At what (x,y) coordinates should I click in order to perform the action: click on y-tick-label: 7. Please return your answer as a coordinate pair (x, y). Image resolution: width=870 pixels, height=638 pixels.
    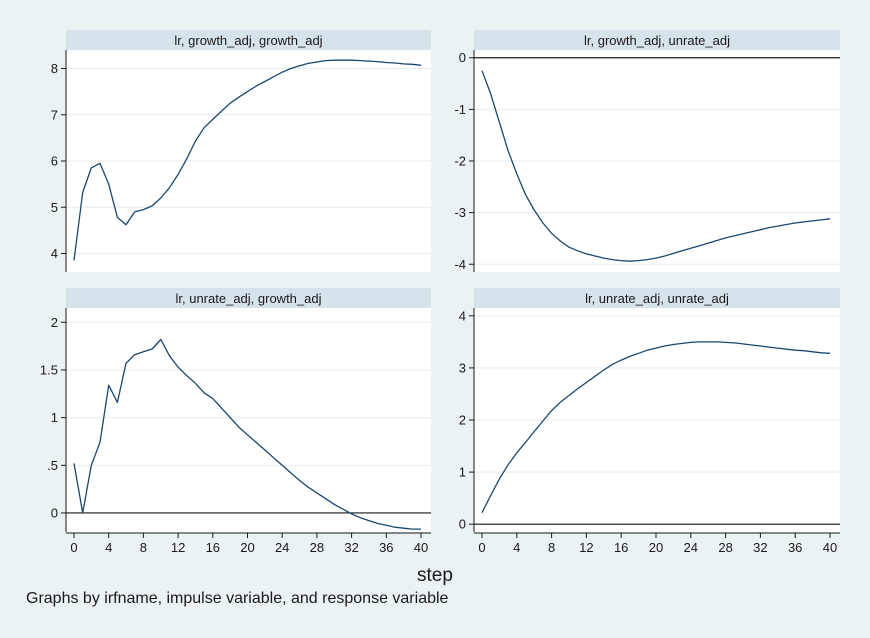
    Looking at the image, I should click on (54, 114).